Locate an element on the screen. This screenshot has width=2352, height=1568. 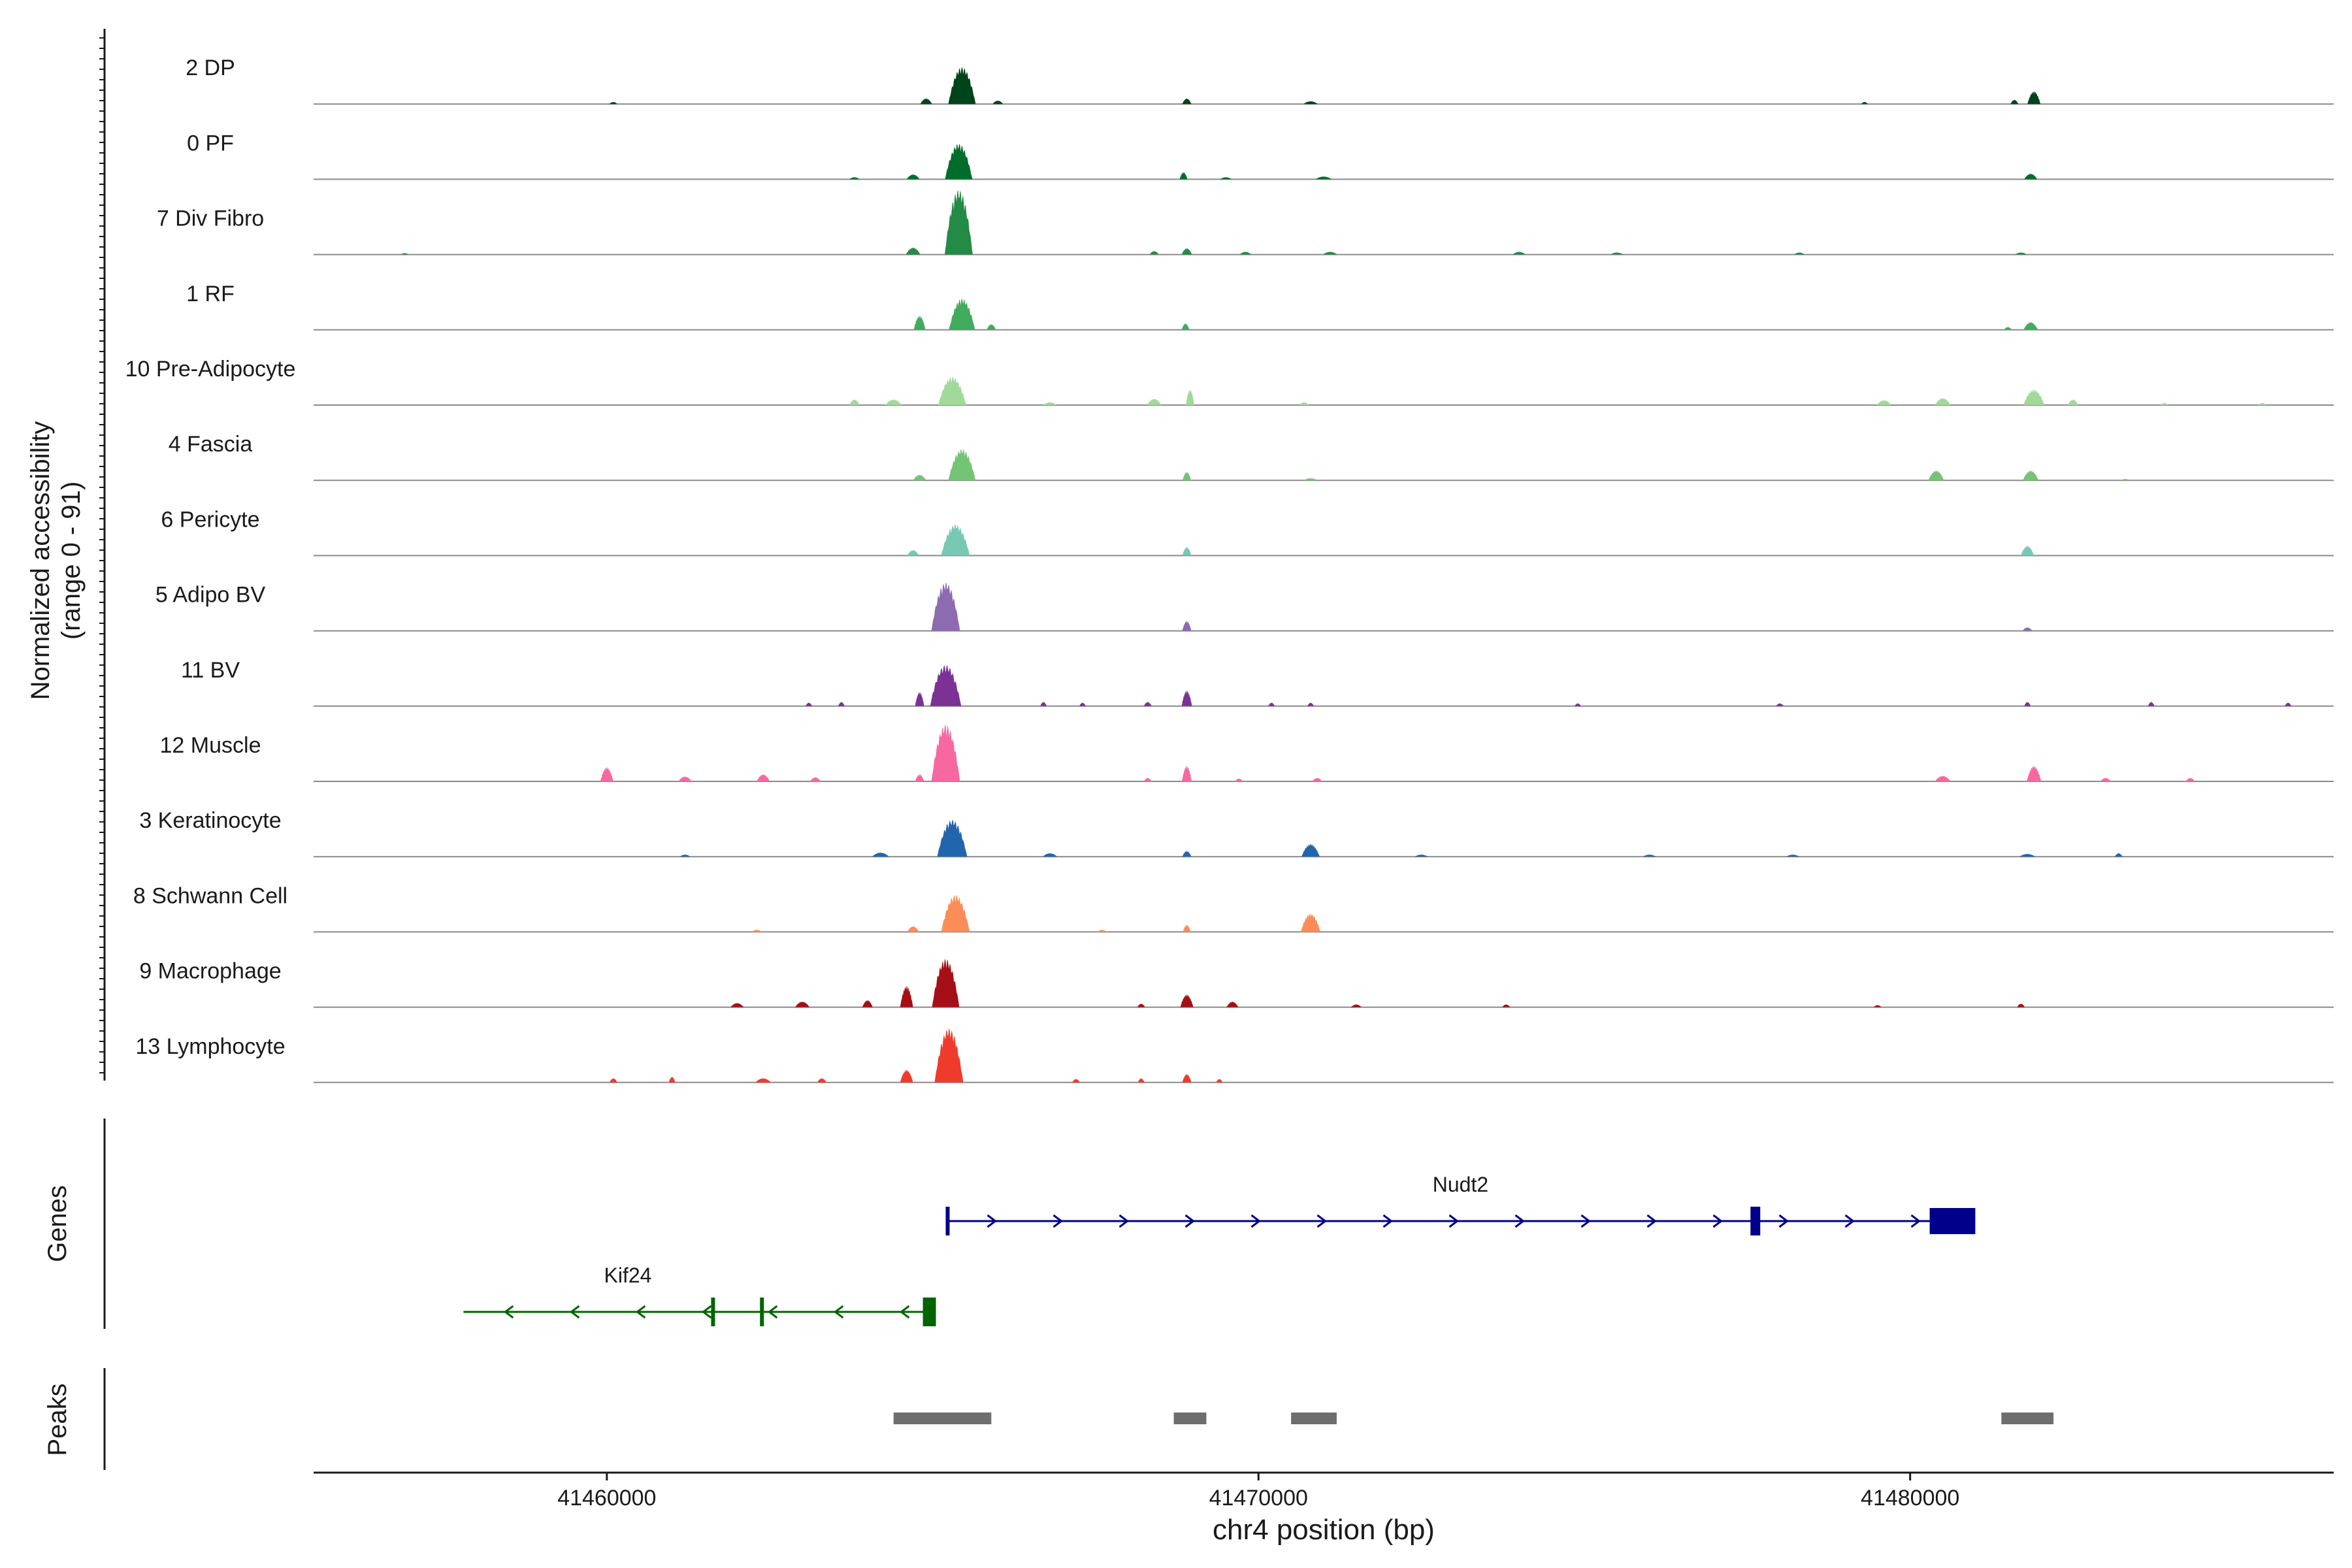
x-axis-label: chr4 position (bp) is located at coordinates (1324, 1530).